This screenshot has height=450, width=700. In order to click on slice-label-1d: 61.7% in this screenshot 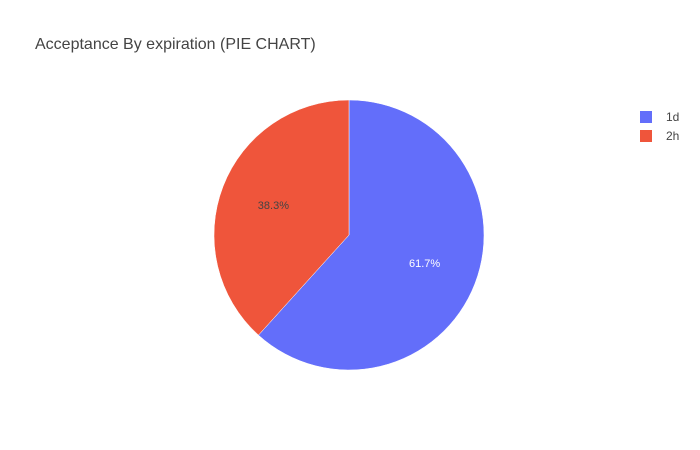, I will do `click(424, 264)`.